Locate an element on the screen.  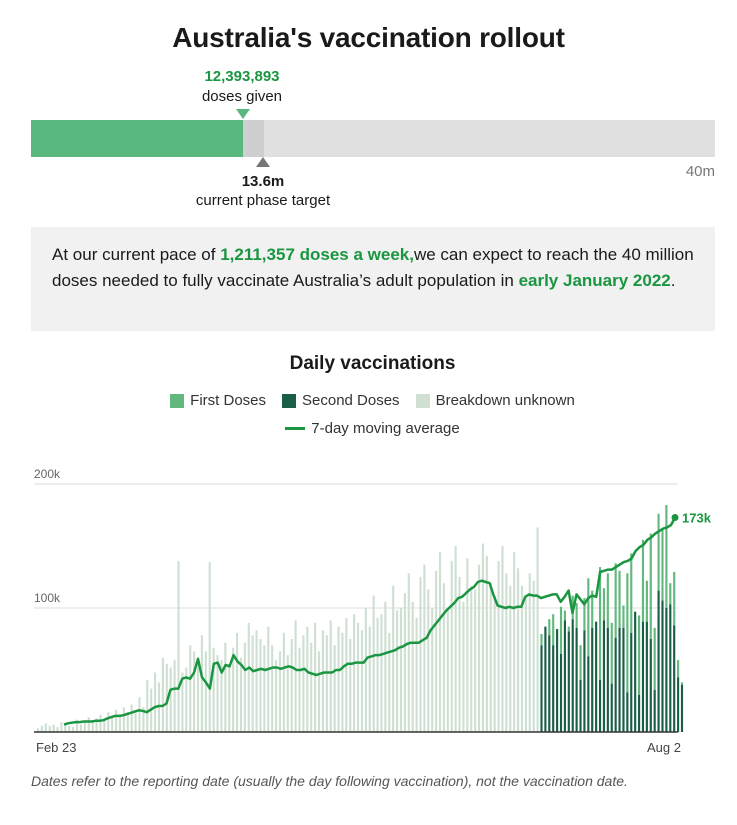
y-tick-label: 100k is located at coordinates (47, 598).